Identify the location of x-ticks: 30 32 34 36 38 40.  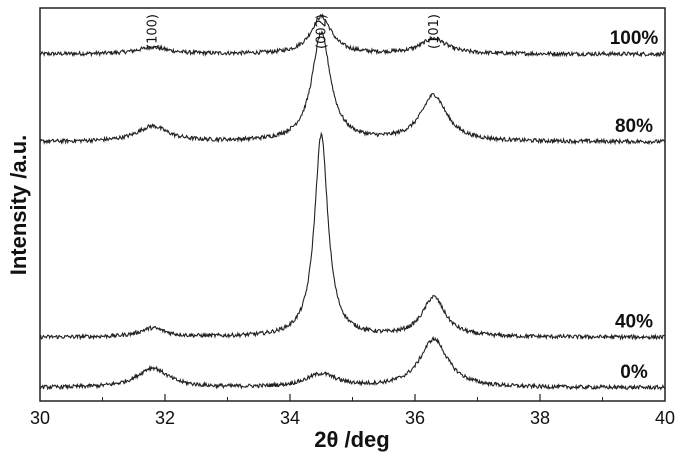
(352, 411).